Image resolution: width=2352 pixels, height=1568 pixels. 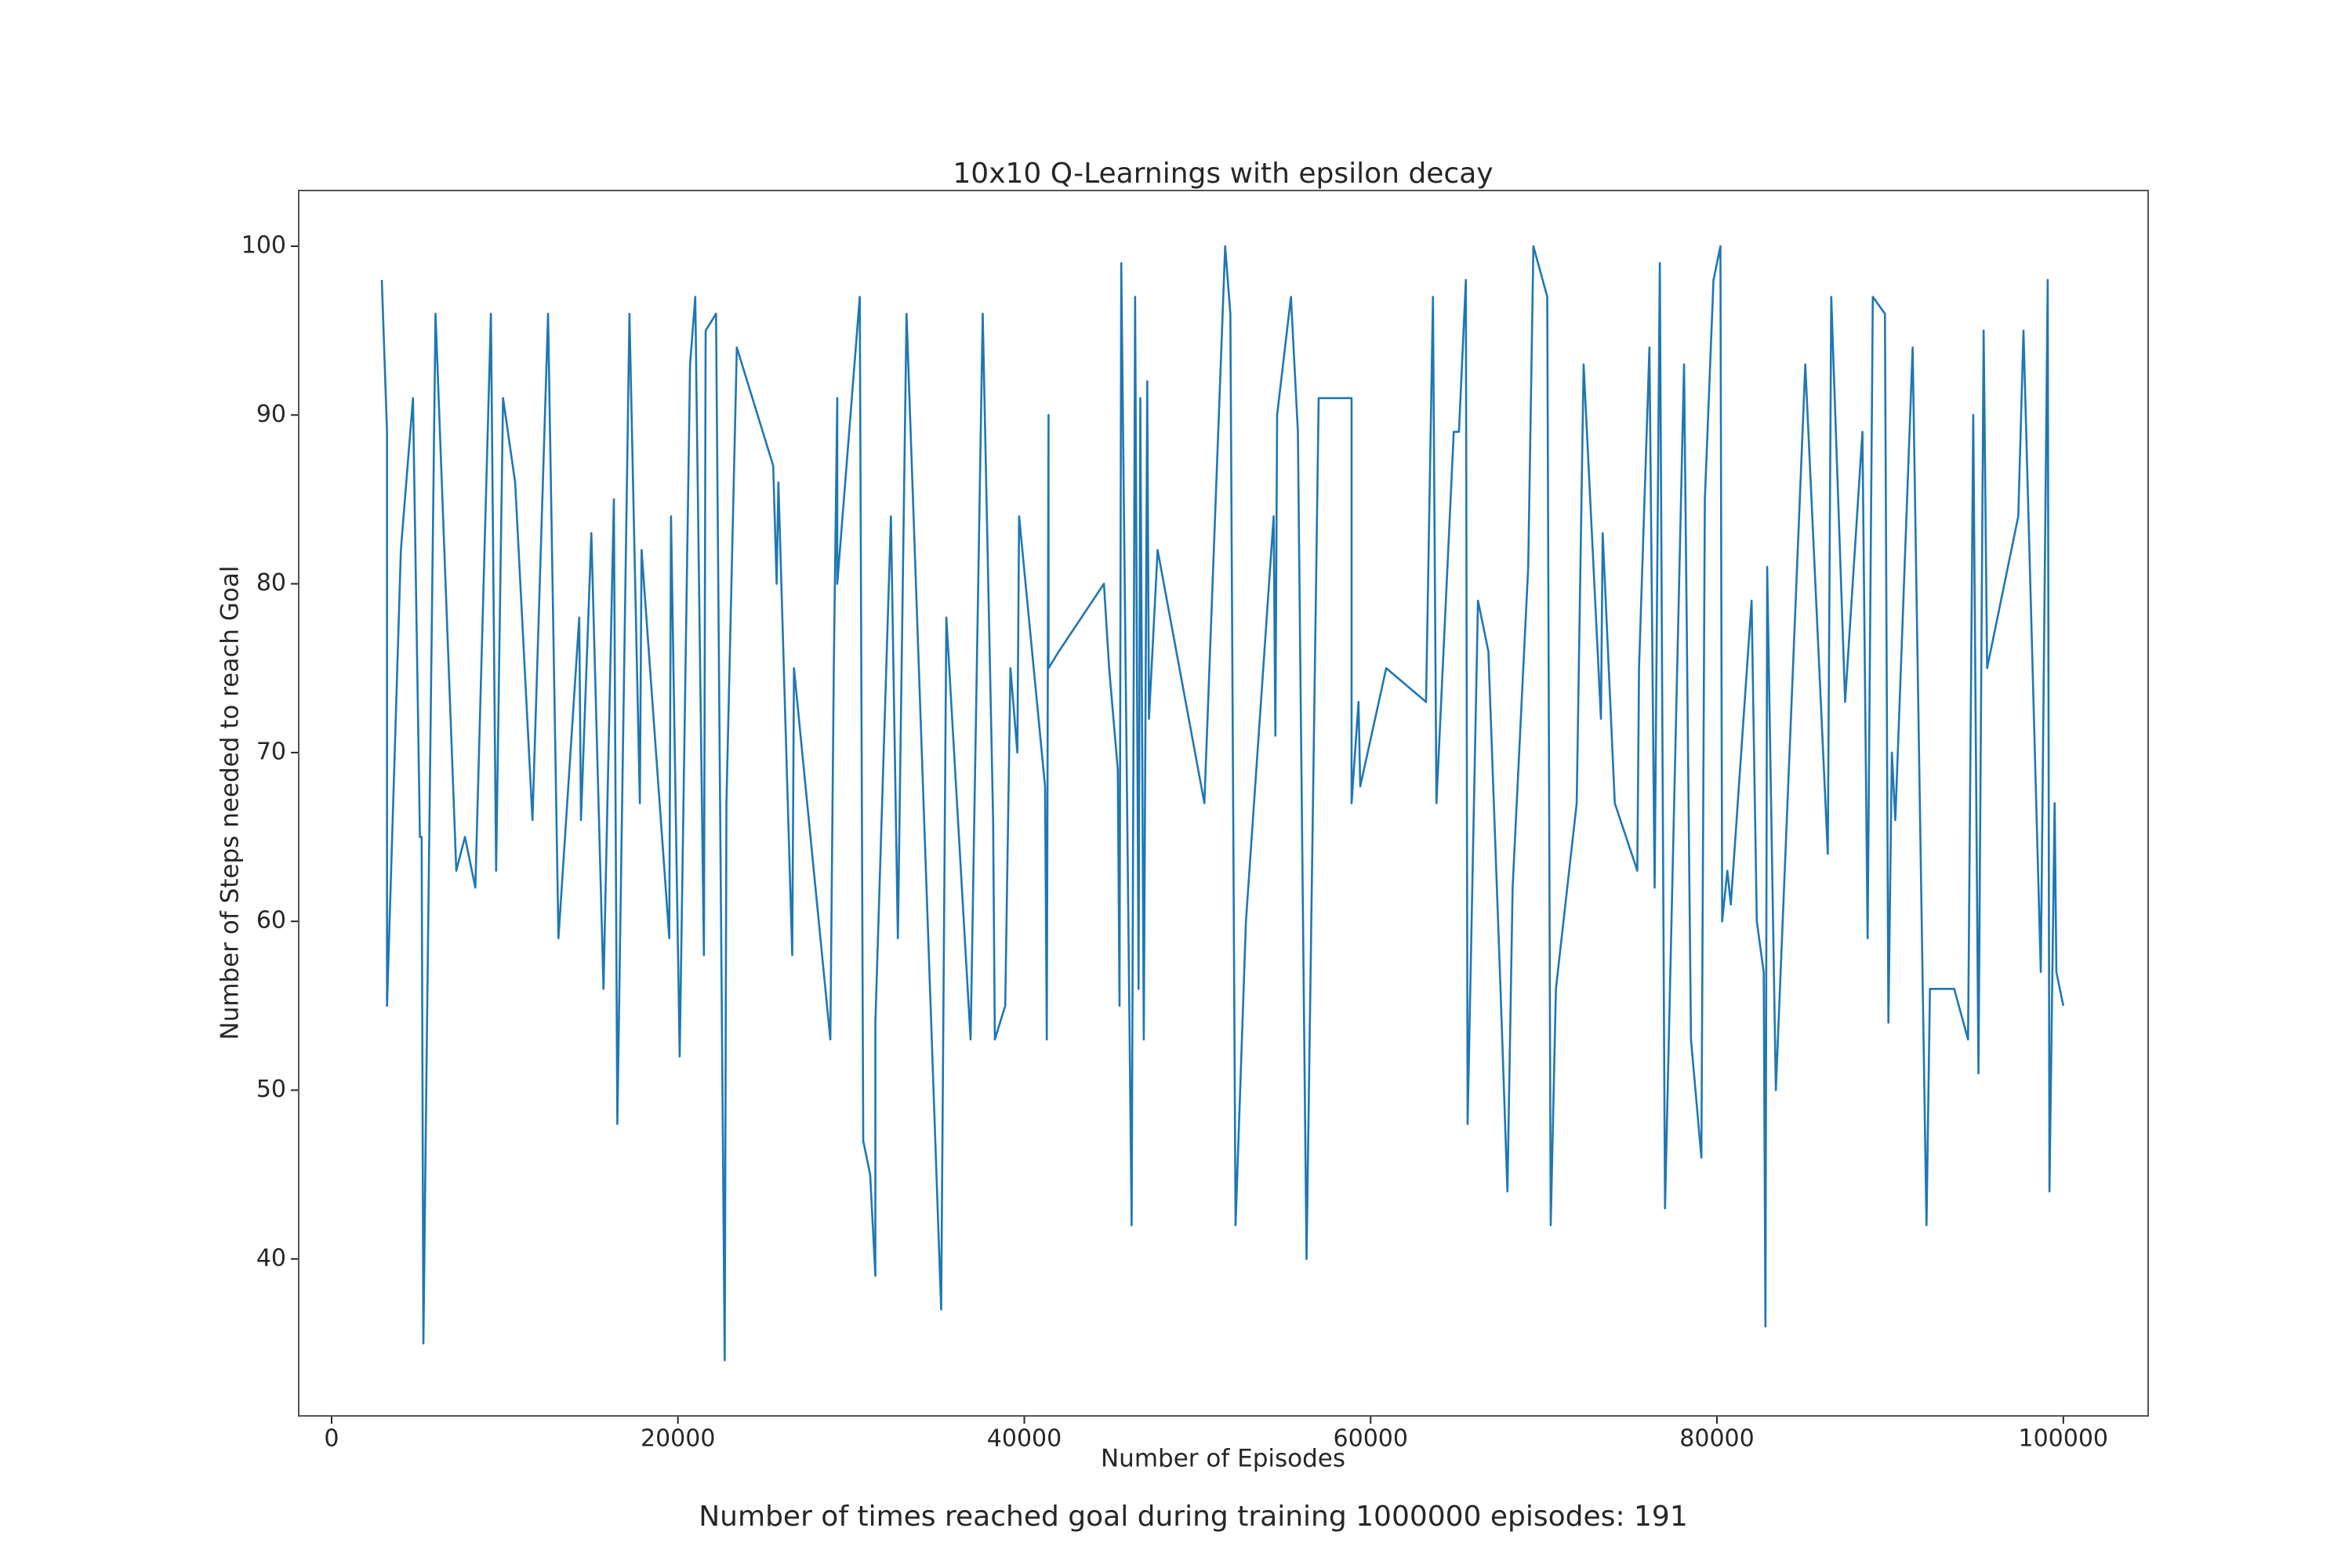 What do you see at coordinates (263, 246) in the screenshot?
I see `y-tick-label: 100` at bounding box center [263, 246].